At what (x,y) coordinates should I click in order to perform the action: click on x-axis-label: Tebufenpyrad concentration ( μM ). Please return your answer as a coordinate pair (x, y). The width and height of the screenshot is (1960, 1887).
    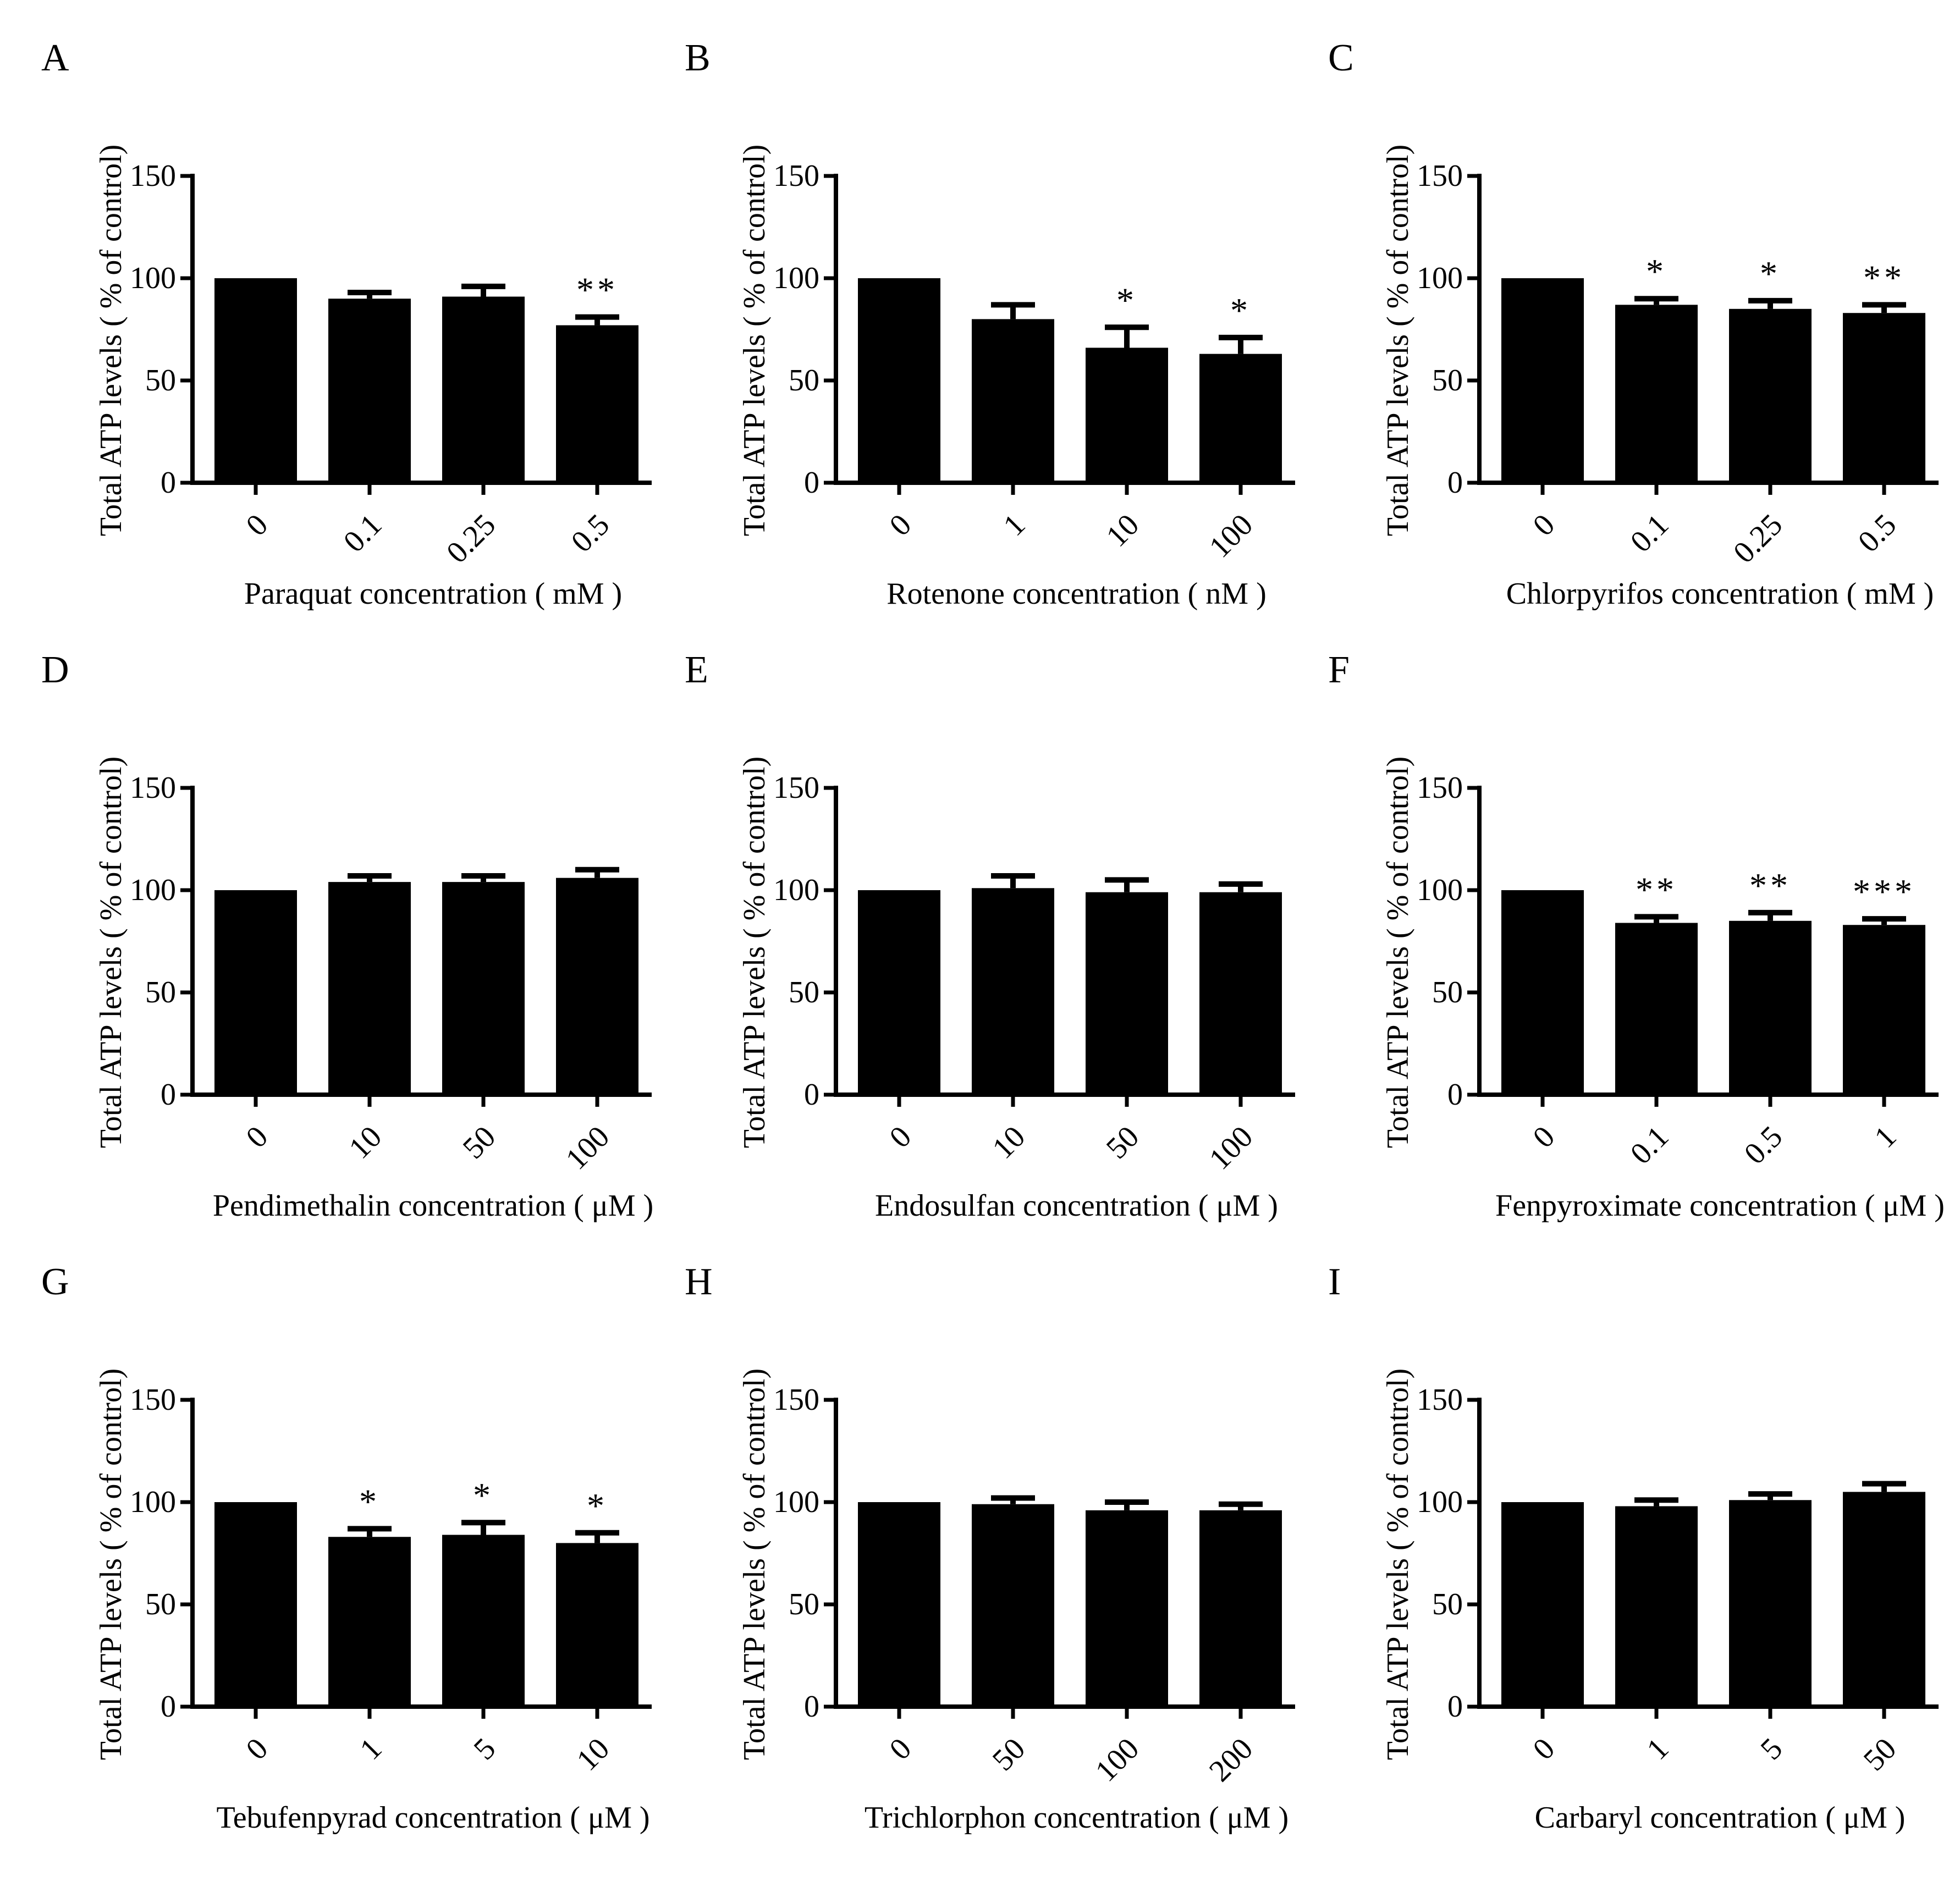
    Looking at the image, I should click on (433, 1818).